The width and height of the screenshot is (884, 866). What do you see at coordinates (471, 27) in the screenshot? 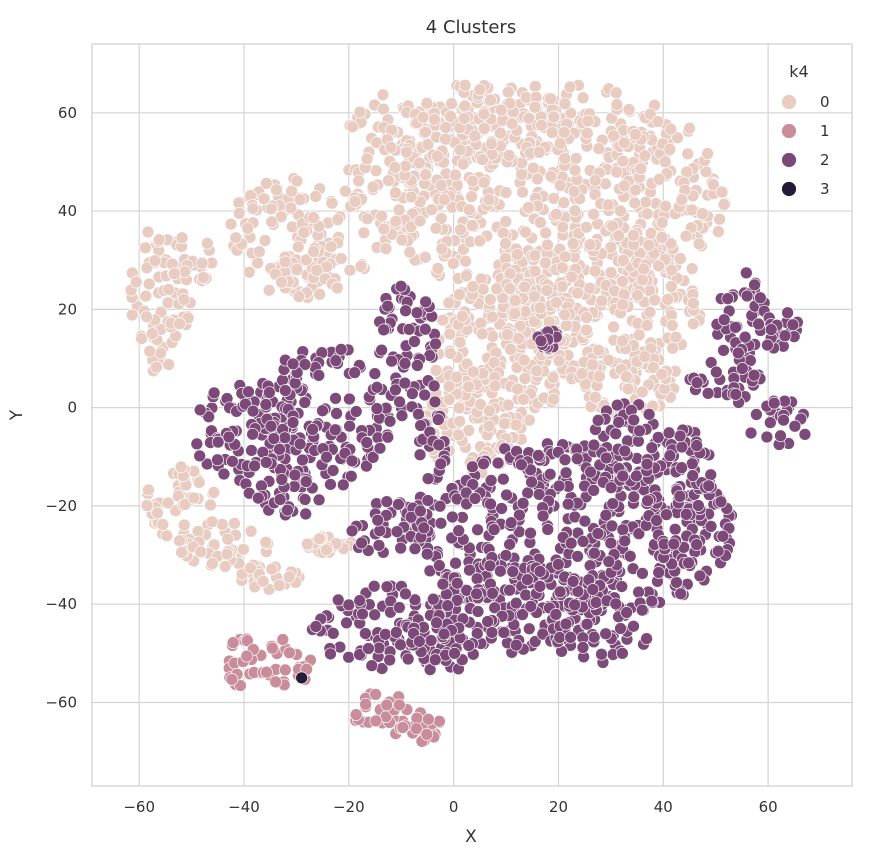
I see `chart-title: 4 Clusters` at bounding box center [471, 27].